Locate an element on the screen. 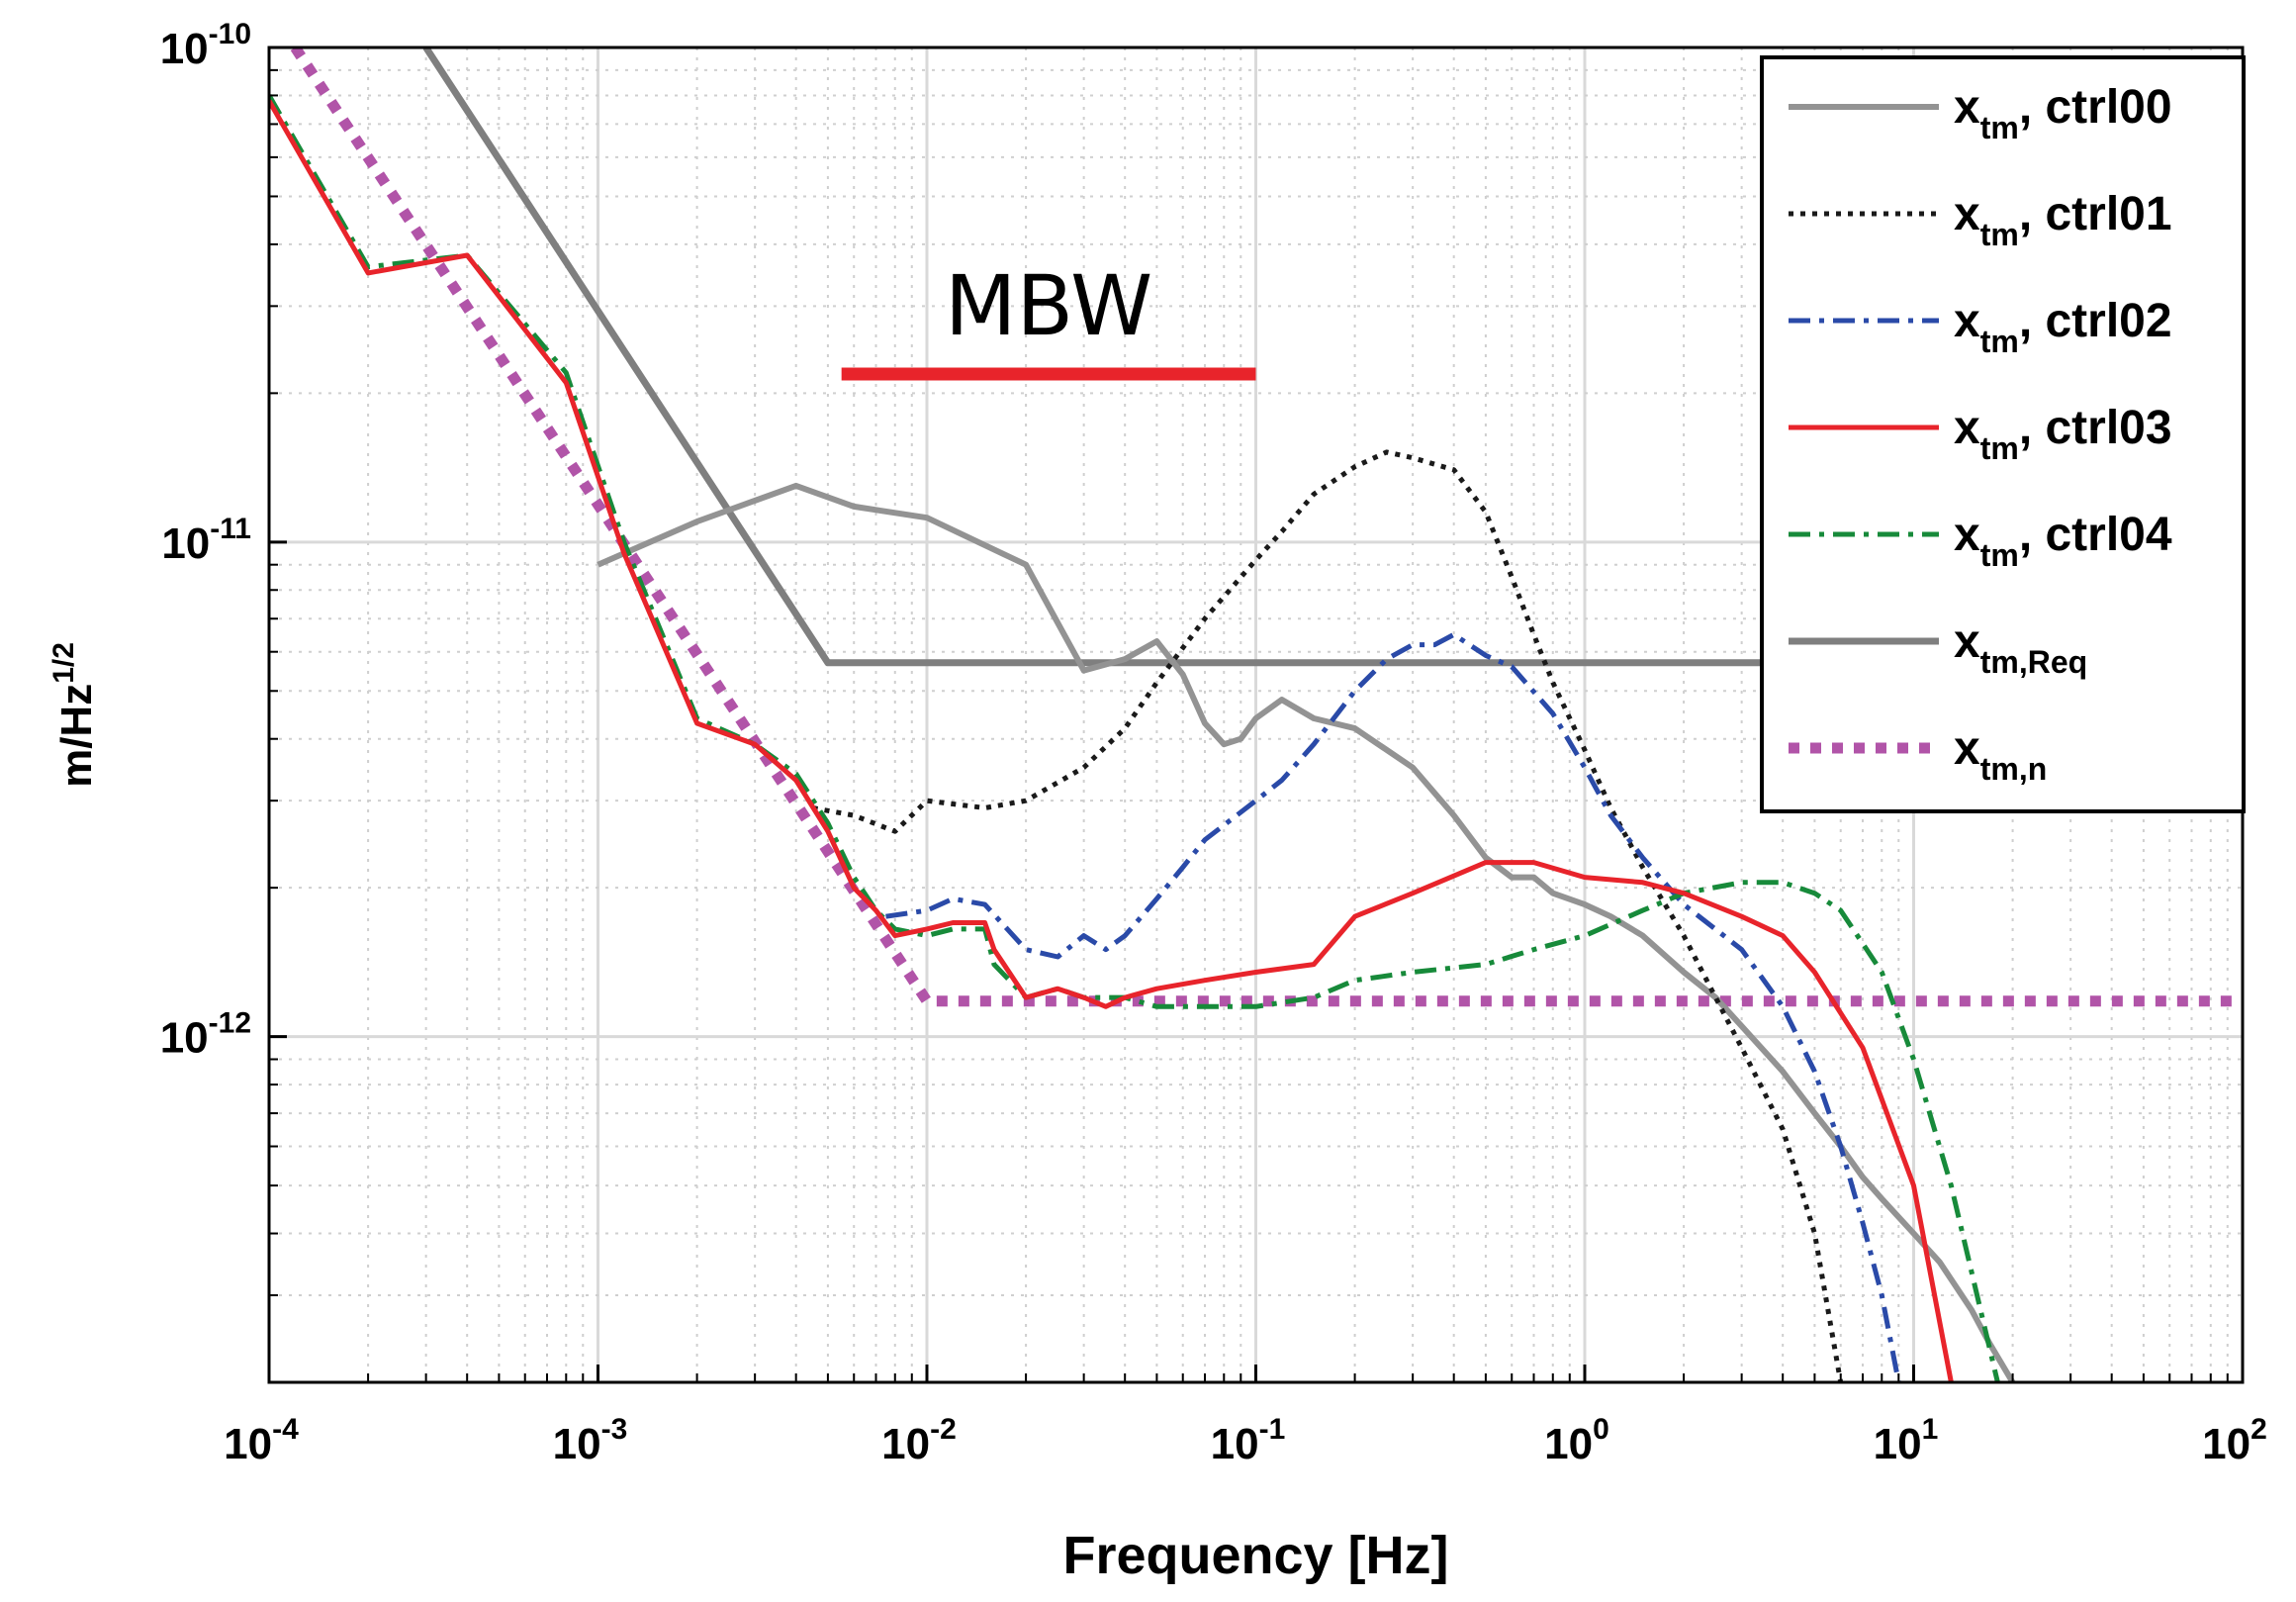  y-axis-label: m/Hz1/2 is located at coordinates (74, 715).